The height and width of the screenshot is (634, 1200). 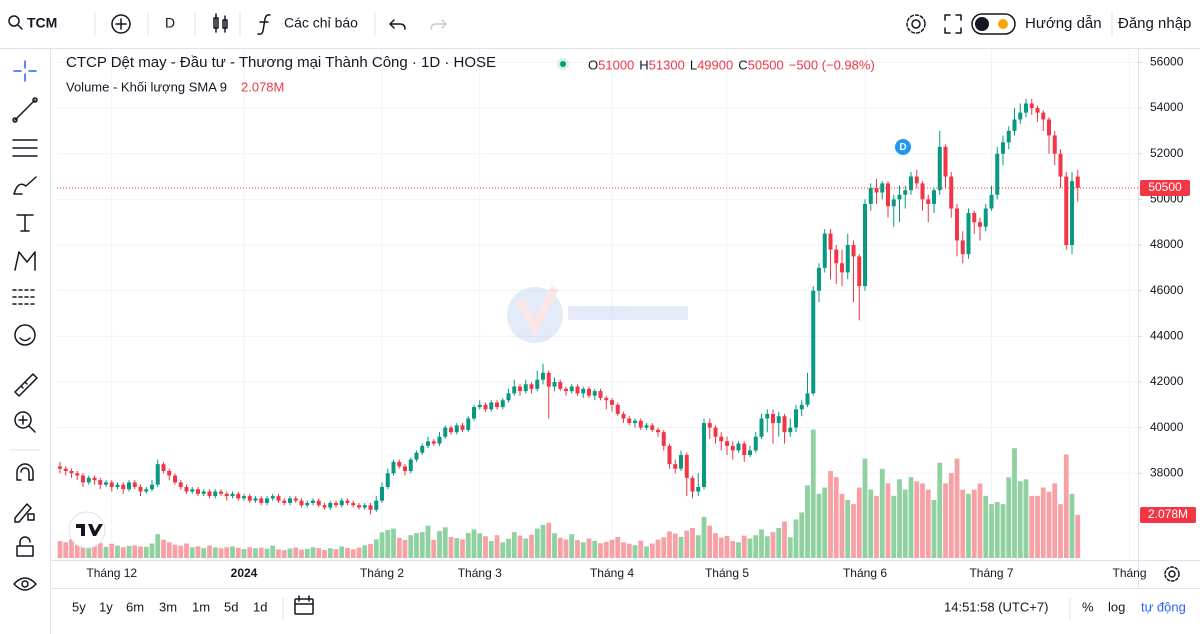 What do you see at coordinates (25, 584) in the screenshot?
I see `visibility-tool` at bounding box center [25, 584].